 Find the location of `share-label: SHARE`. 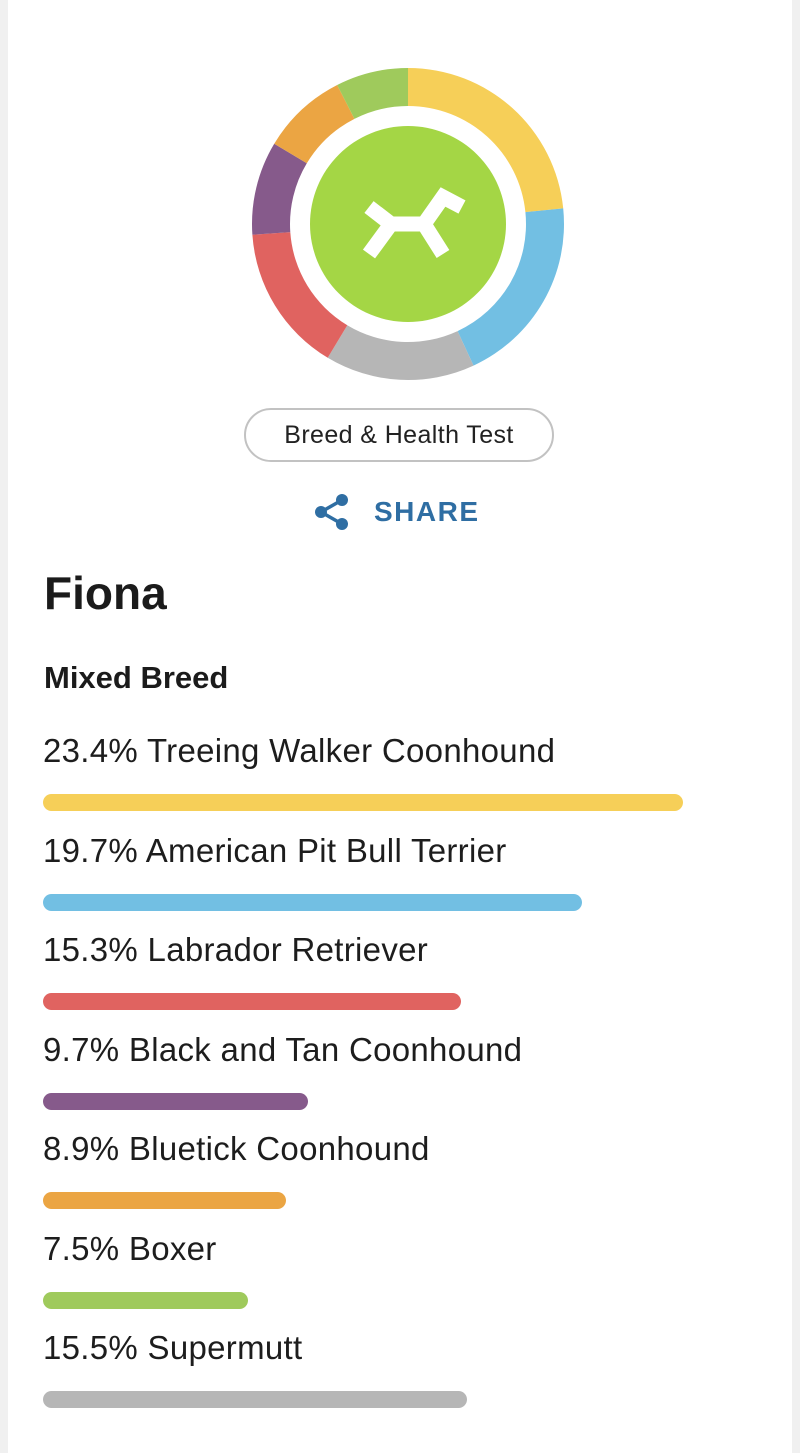

share-label: SHARE is located at coordinates (427, 511).